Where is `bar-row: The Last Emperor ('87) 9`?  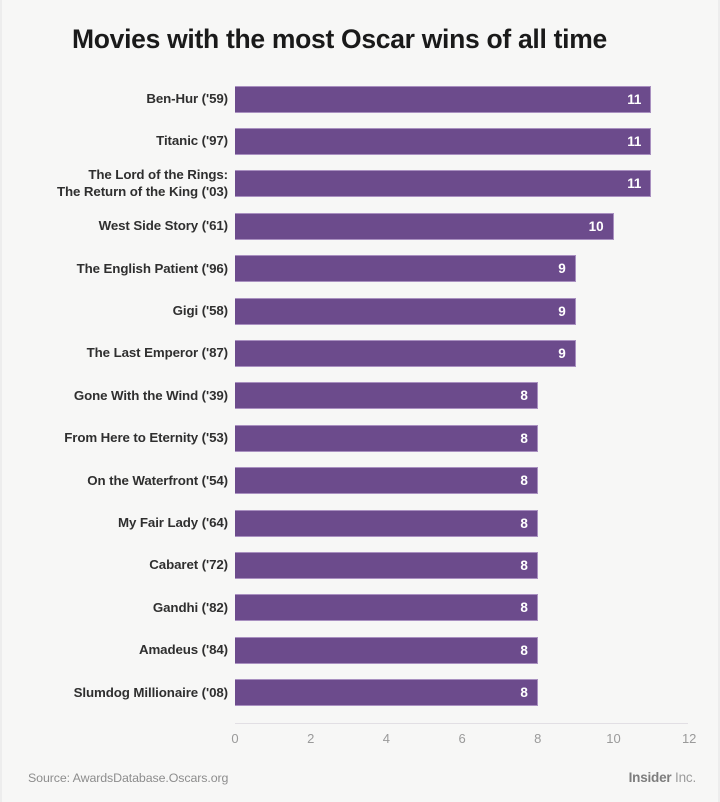
bar-row: The Last Emperor ('87) 9 is located at coordinates (361, 353).